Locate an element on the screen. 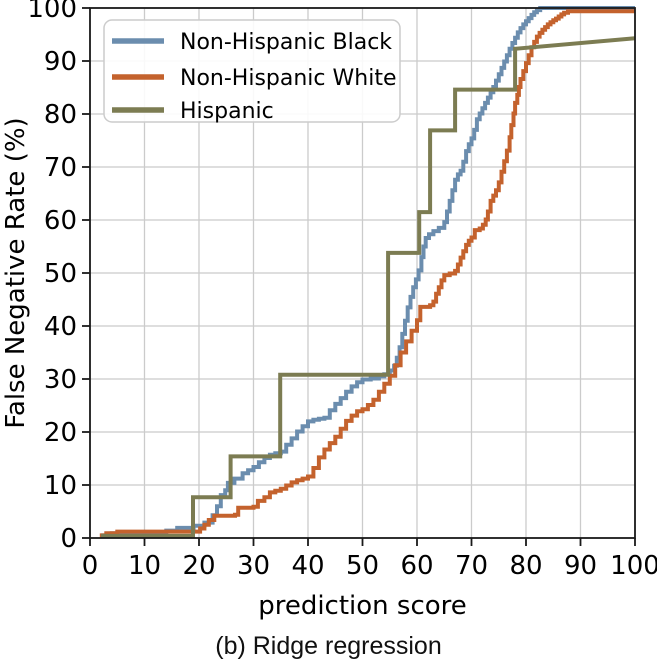 Image resolution: width=657 pixels, height=671 pixels. x-tick-label: 60 is located at coordinates (416, 566).